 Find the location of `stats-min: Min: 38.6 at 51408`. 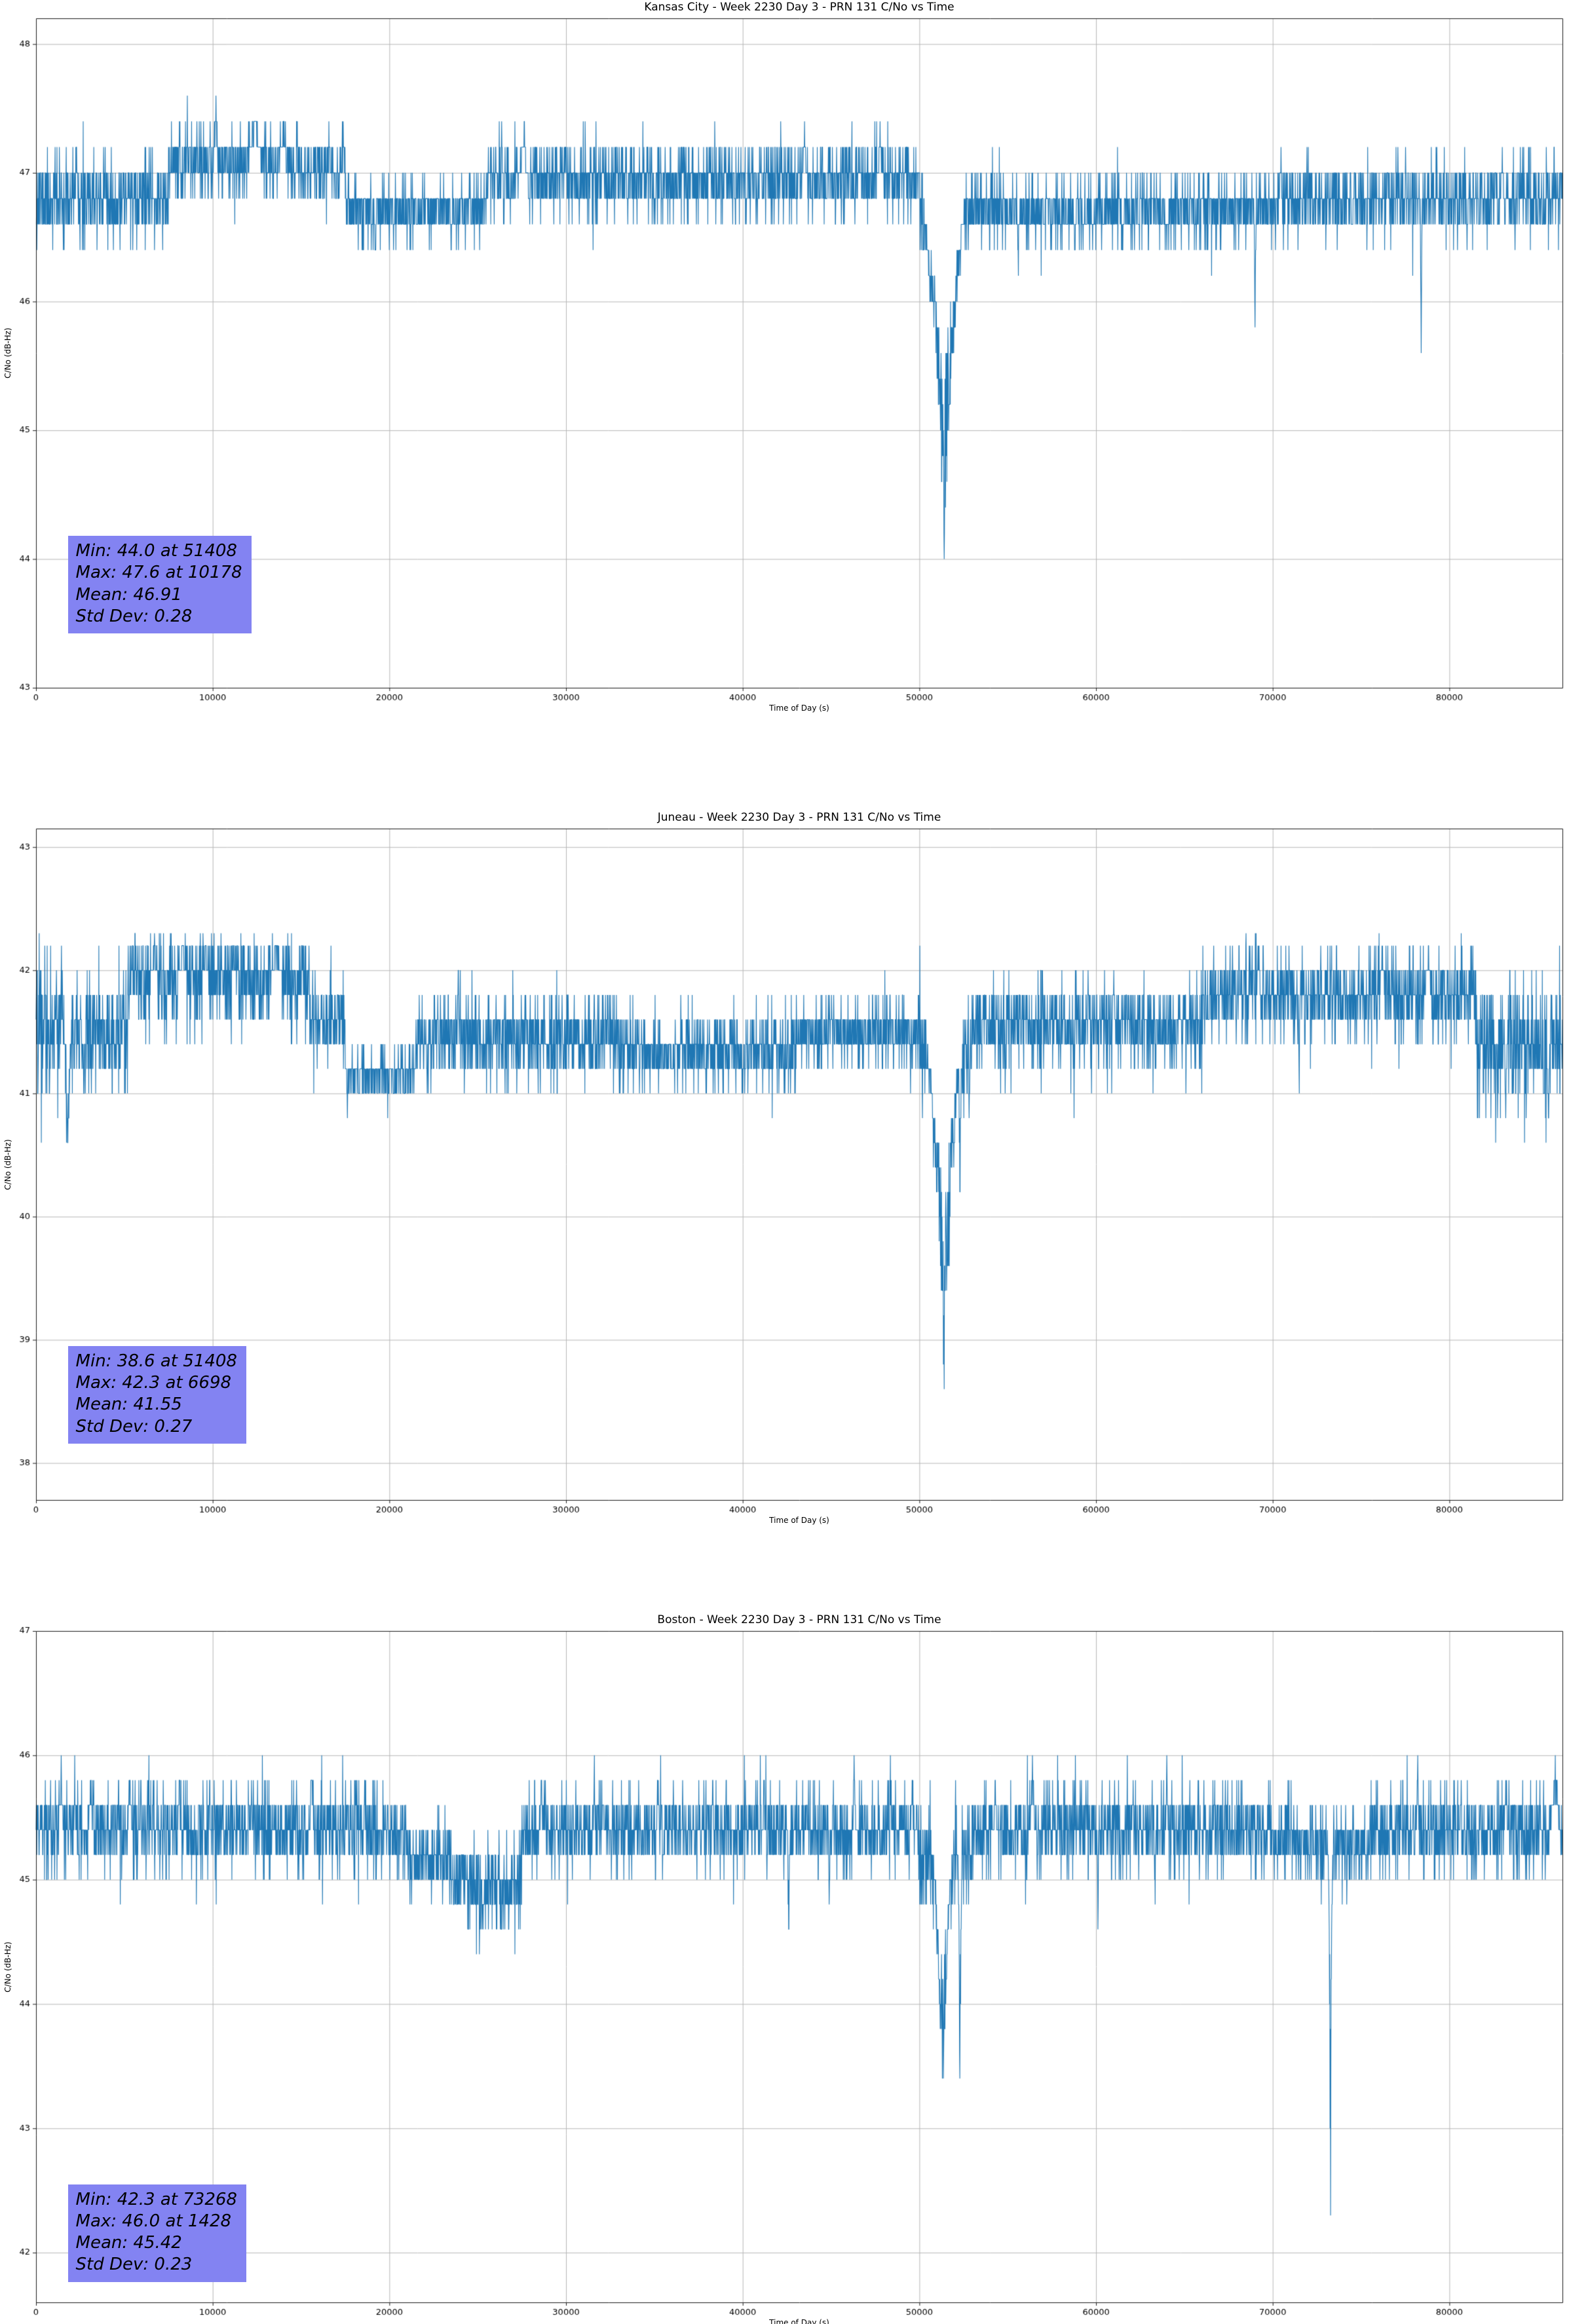

stats-min: Min: 38.6 at 51408 is located at coordinates (156, 1361).